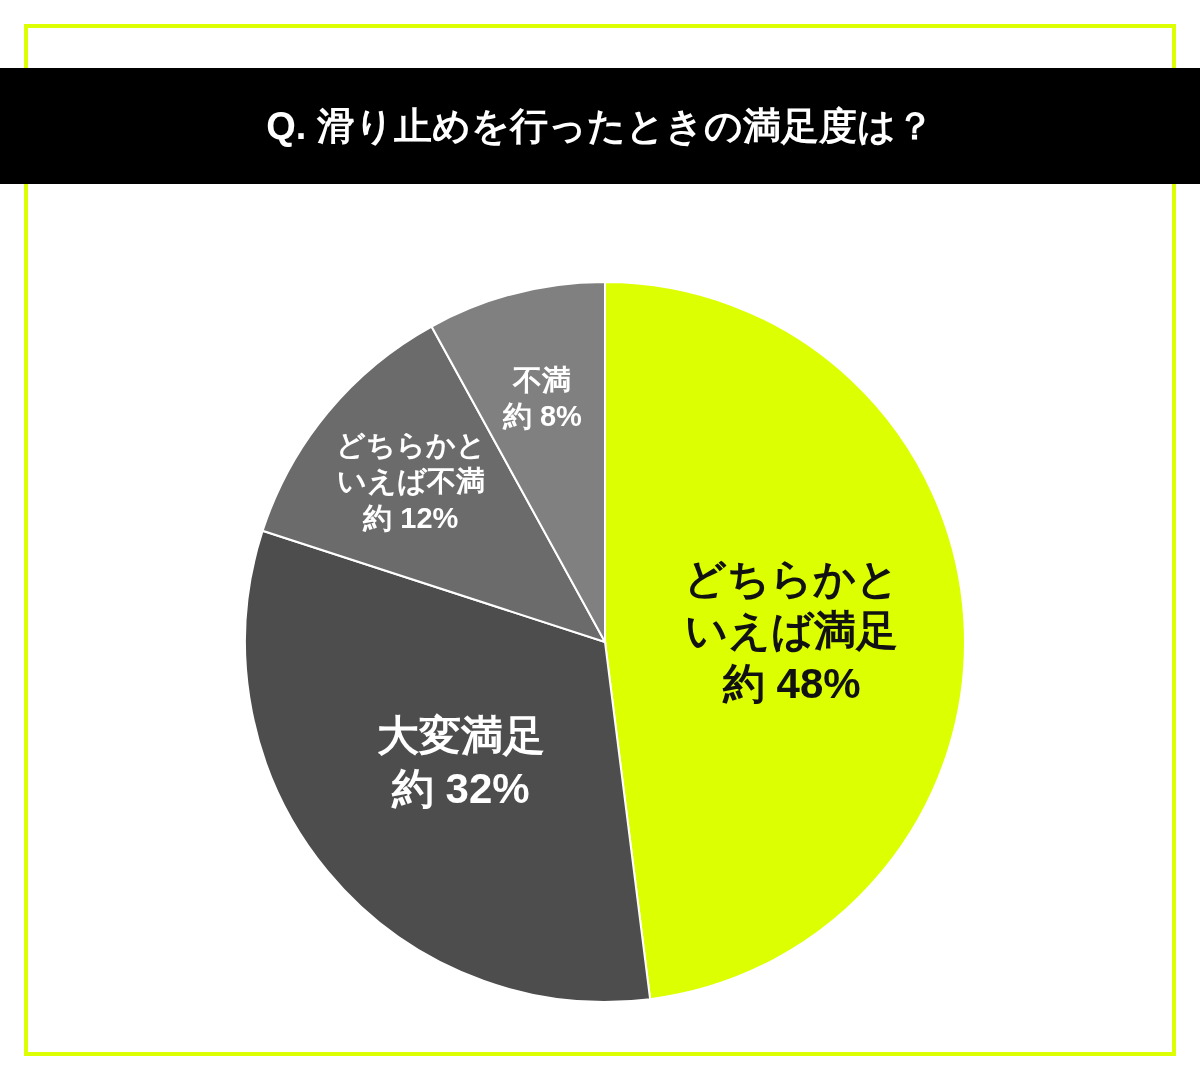 This screenshot has height=1080, width=1200. What do you see at coordinates (792, 604) in the screenshot?
I see `slice-label: どちらかといえば満足` at bounding box center [792, 604].